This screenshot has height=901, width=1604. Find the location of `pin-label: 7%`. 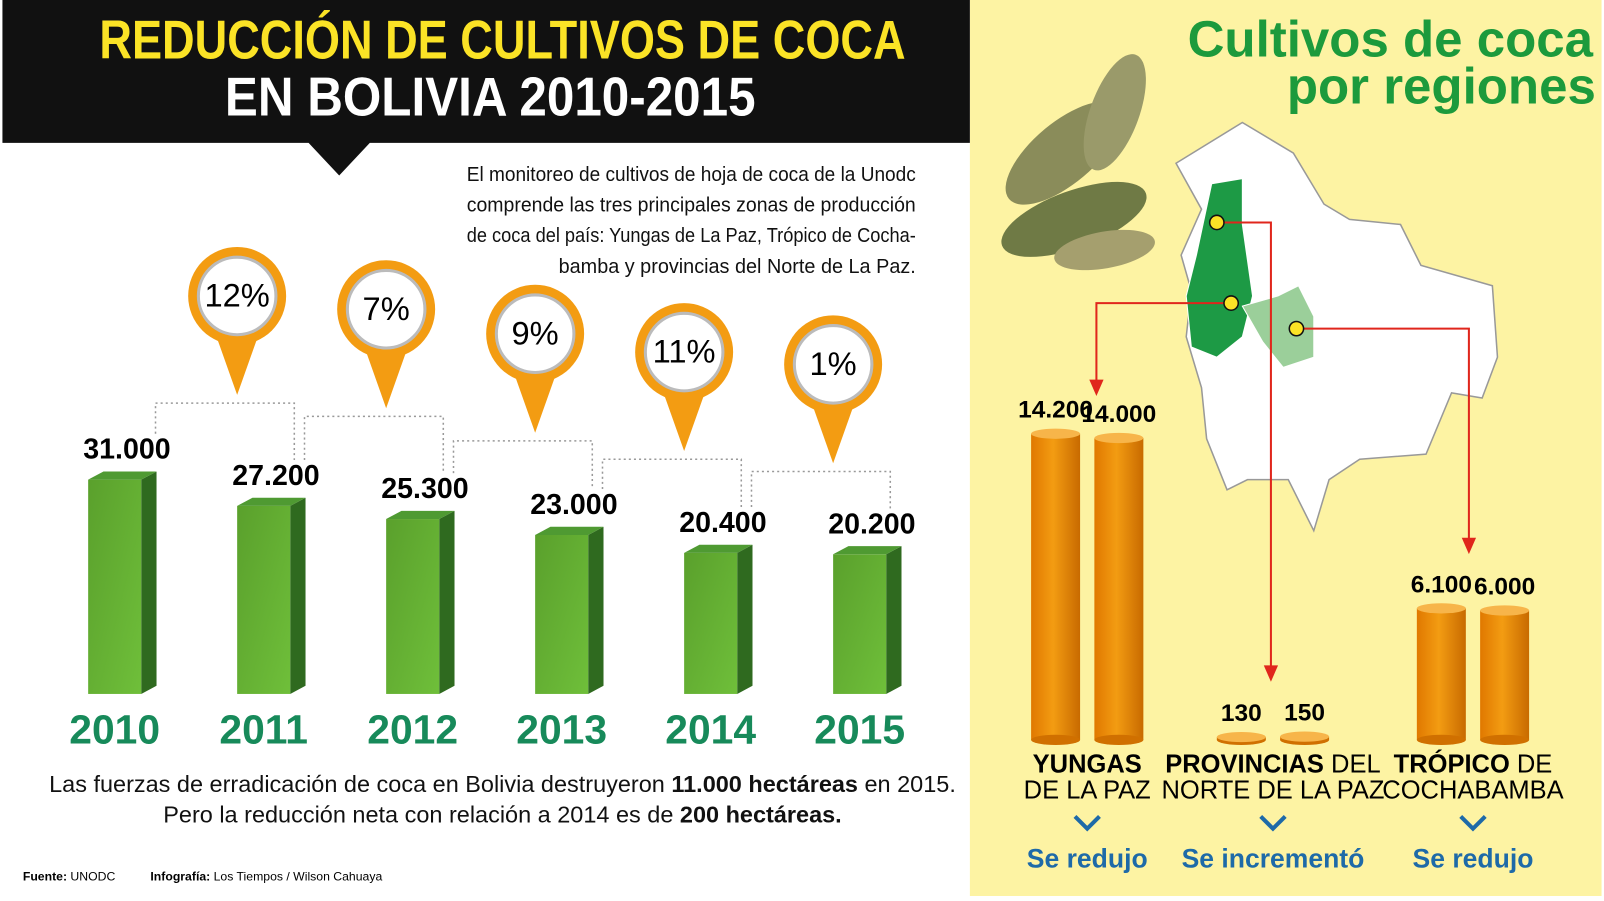

pin-label: 7% is located at coordinates (386, 308).